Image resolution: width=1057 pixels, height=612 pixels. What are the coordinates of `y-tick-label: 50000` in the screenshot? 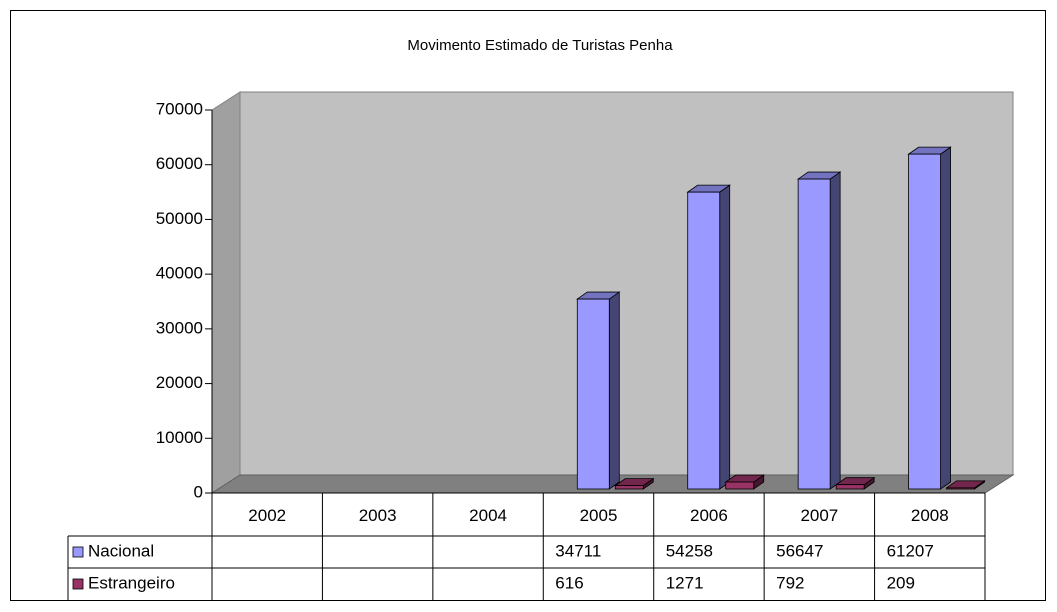 It's located at (179, 218).